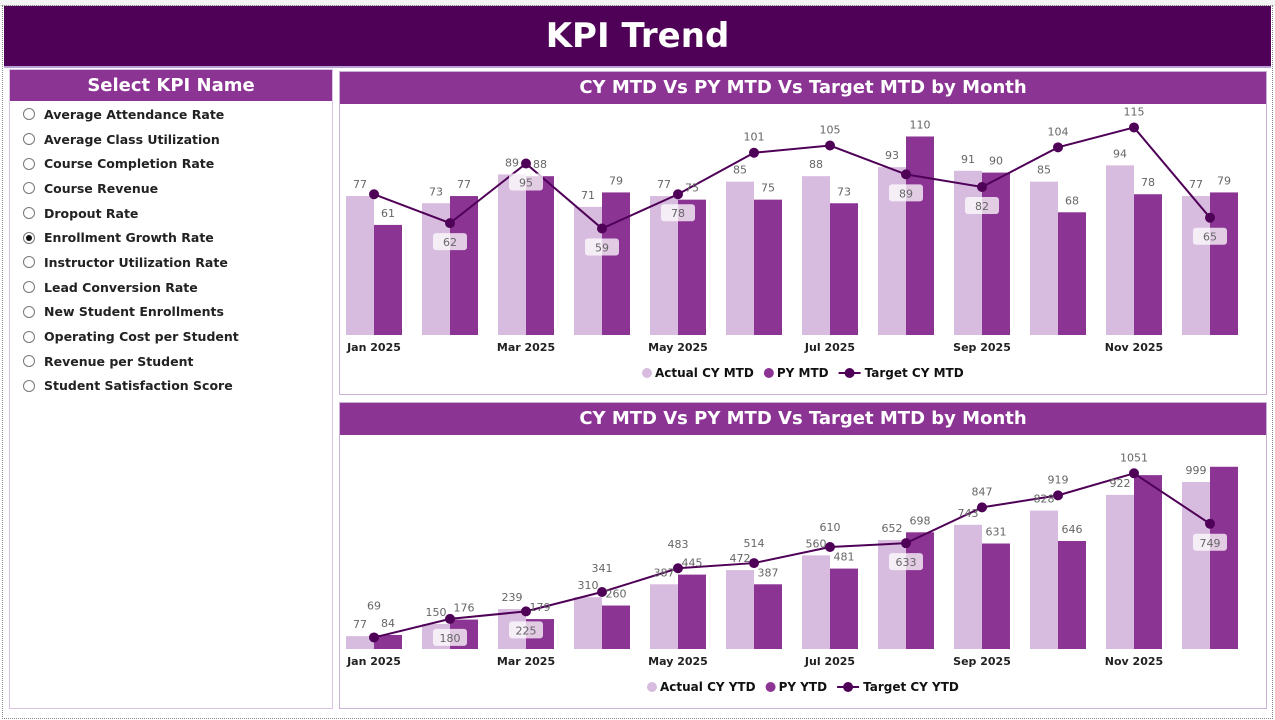 The height and width of the screenshot is (720, 1275). Describe the element at coordinates (171, 361) in the screenshot. I see `kpi-option: Revenue per Student` at that location.